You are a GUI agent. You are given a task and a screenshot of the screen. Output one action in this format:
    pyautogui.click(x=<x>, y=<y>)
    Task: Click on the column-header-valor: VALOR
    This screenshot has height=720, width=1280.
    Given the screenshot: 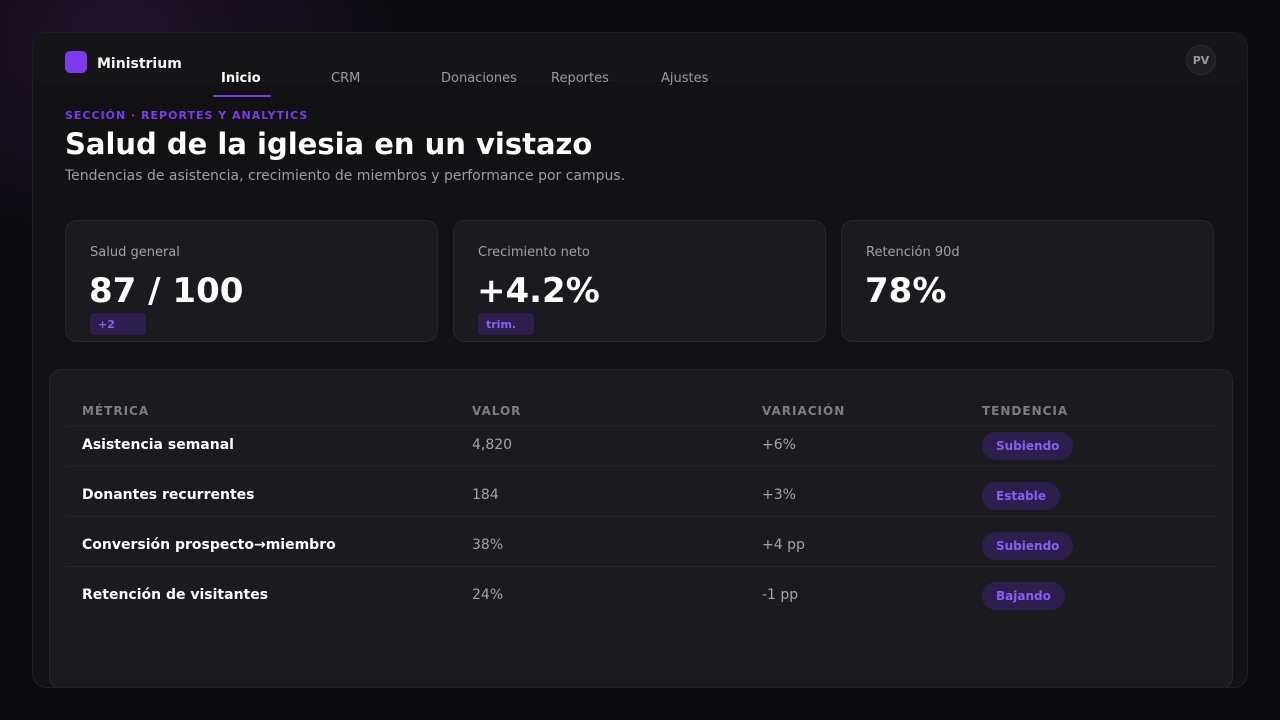 What is the action you would take?
    pyautogui.click(x=497, y=411)
    